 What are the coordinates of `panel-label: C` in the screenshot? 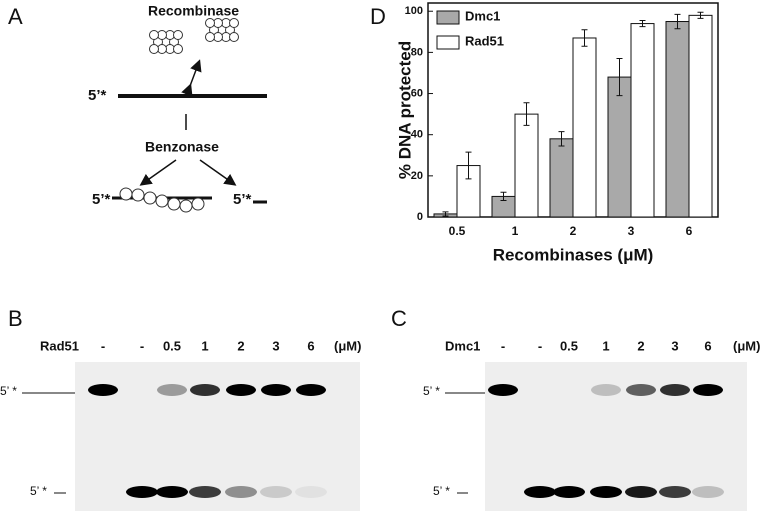 It's located at (399, 318).